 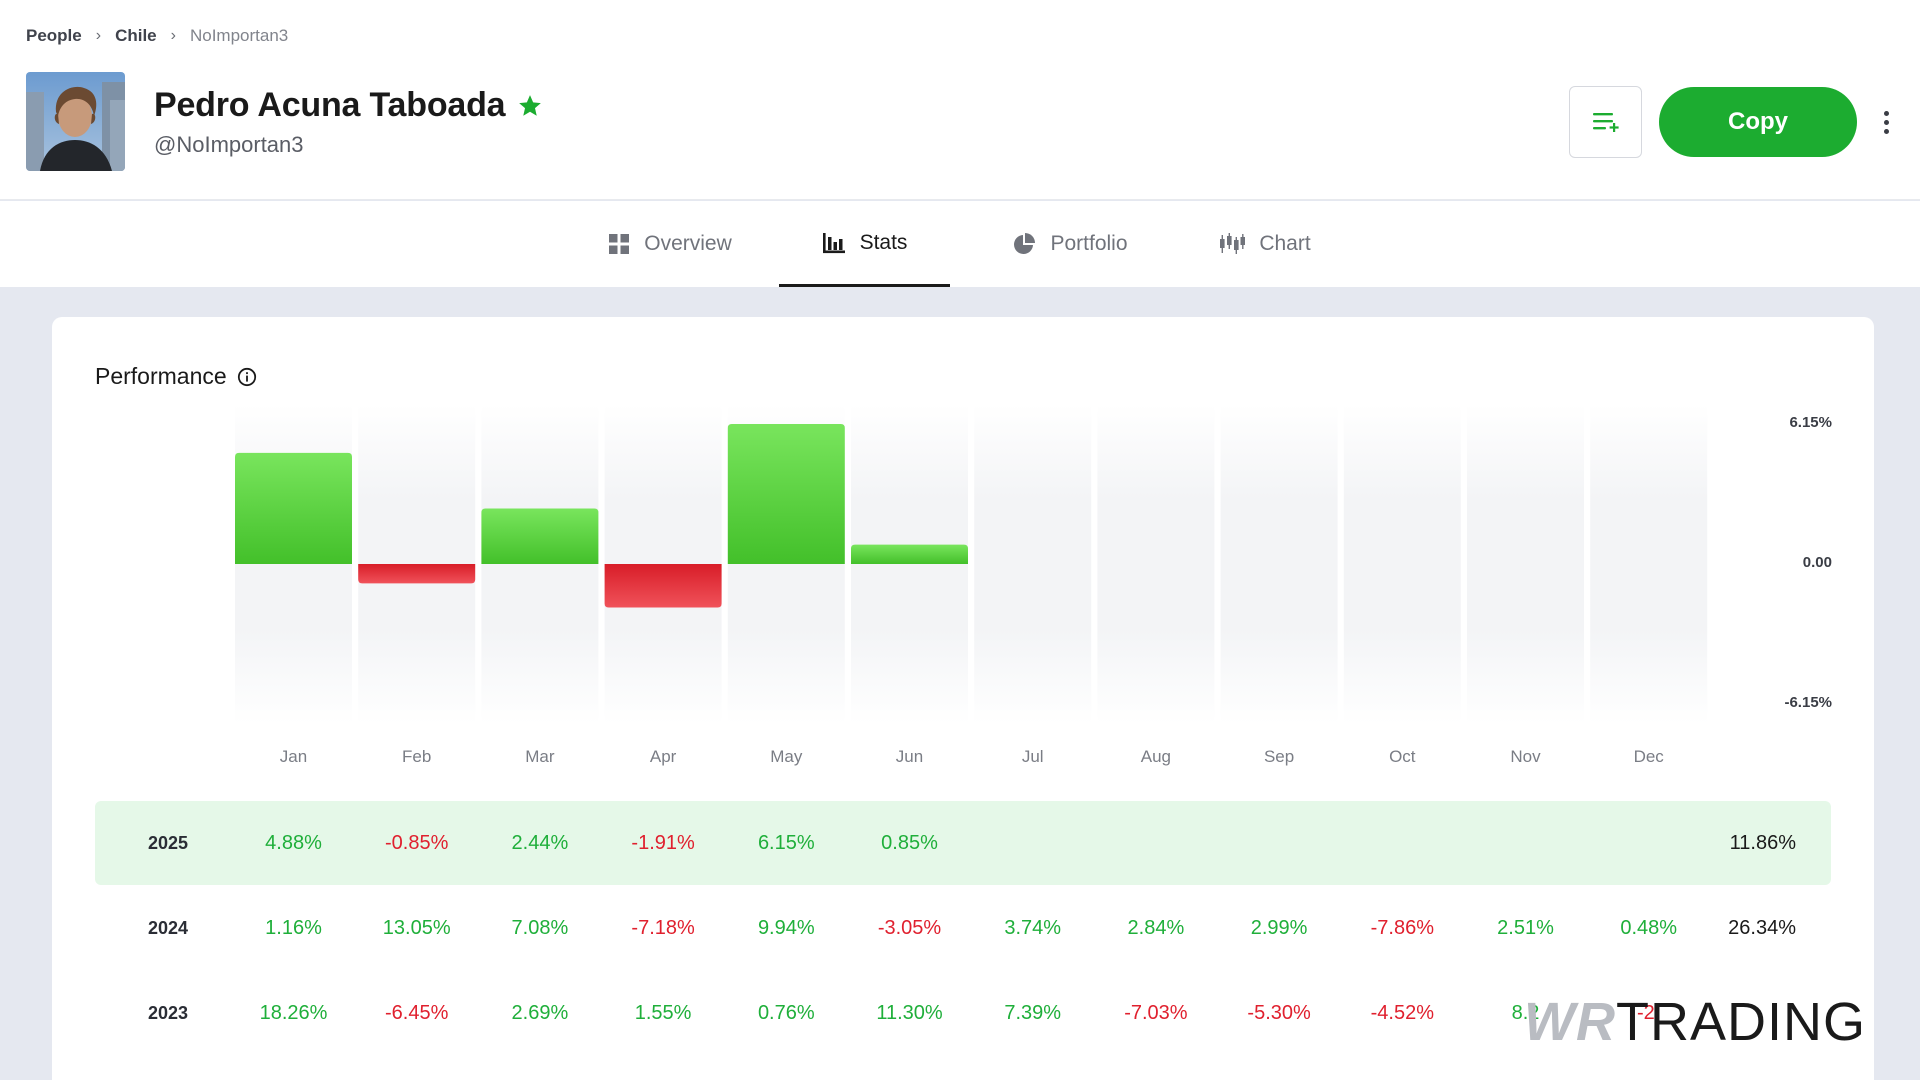 I want to click on x-tick-label: Feb, so click(x=417, y=756).